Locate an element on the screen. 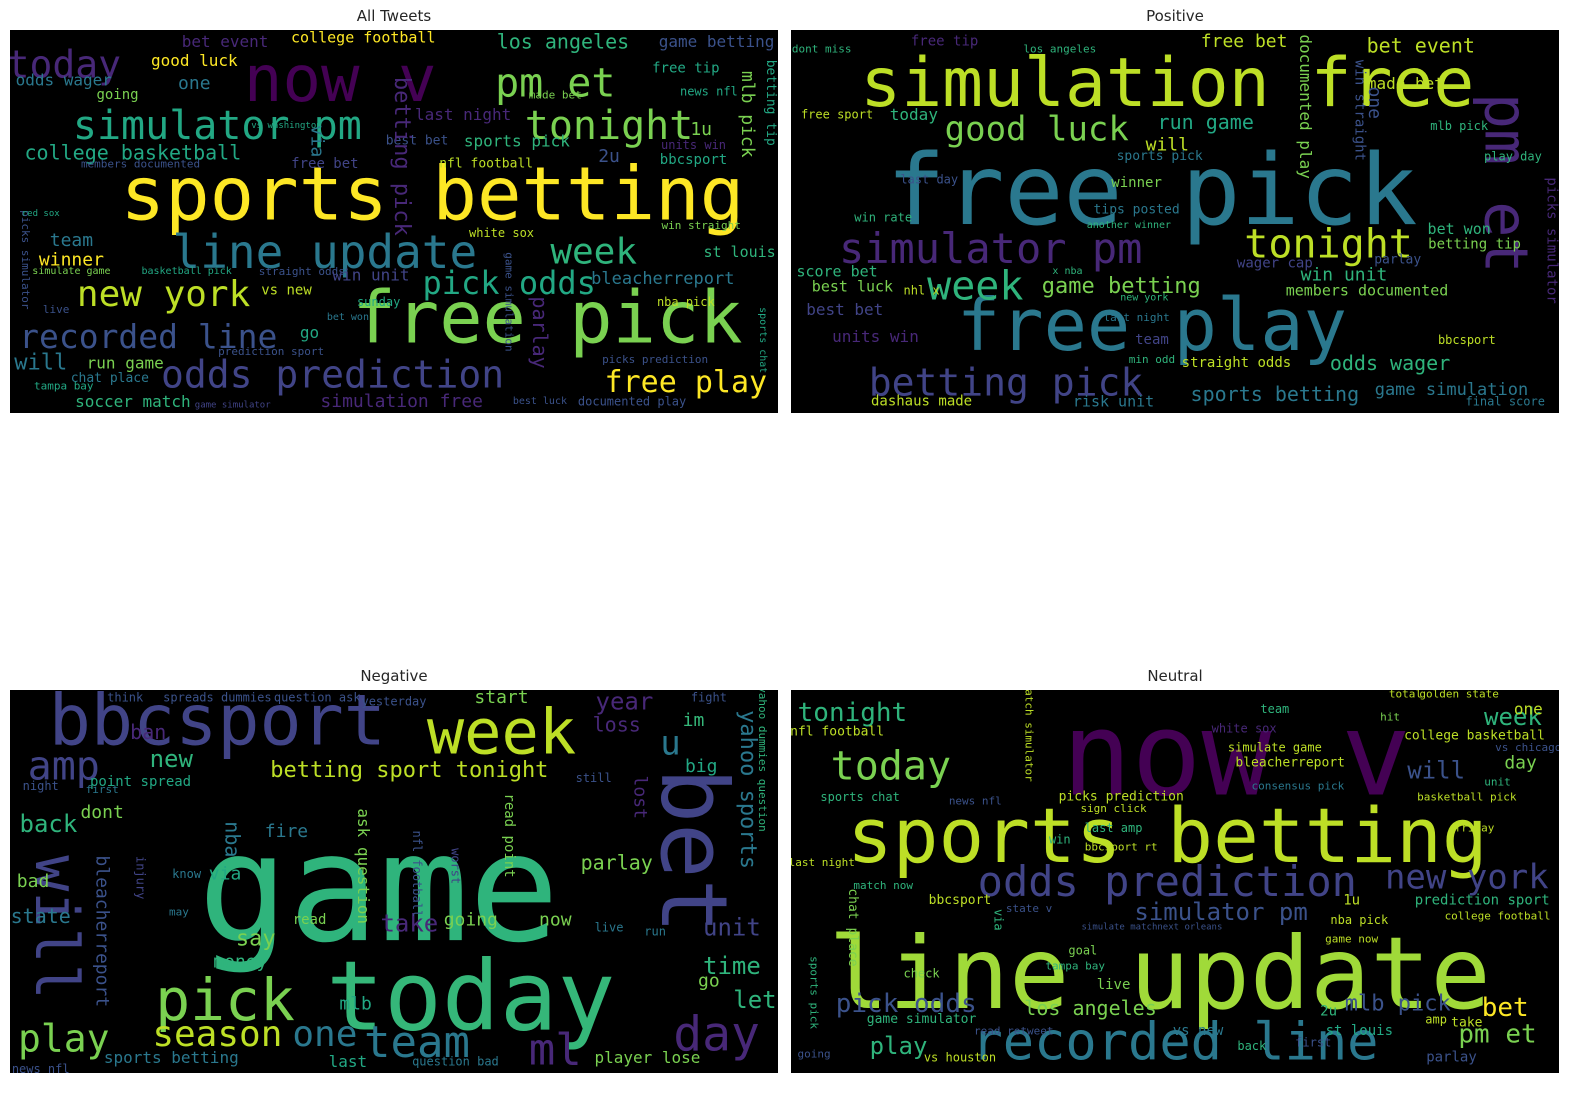 The width and height of the screenshot is (1589, 1098). wordcloud-word: player lose is located at coordinates (647, 1057).